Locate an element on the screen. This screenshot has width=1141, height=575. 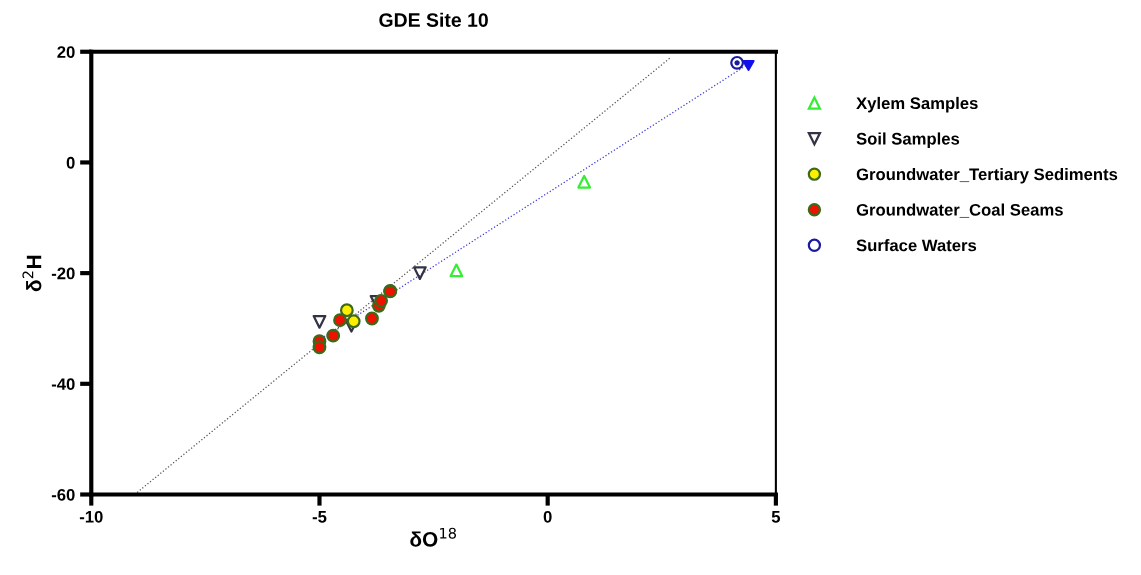
legend-label: Surface Waters is located at coordinates (916, 245).